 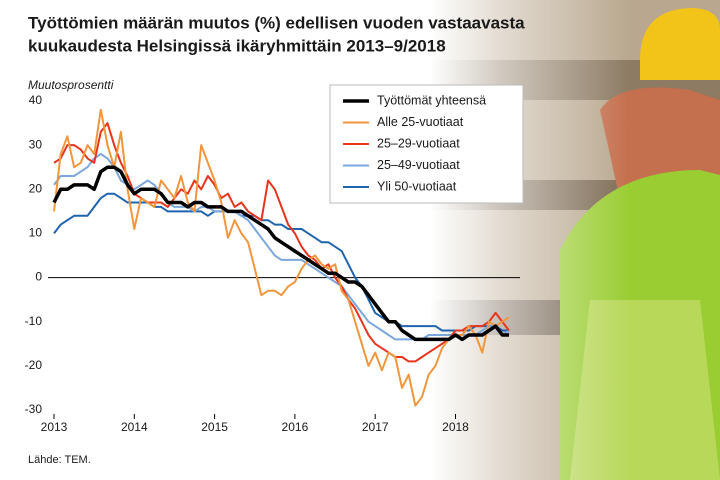 What do you see at coordinates (418, 143) in the screenshot?
I see `legend-label: 25–29-vuotiaat` at bounding box center [418, 143].